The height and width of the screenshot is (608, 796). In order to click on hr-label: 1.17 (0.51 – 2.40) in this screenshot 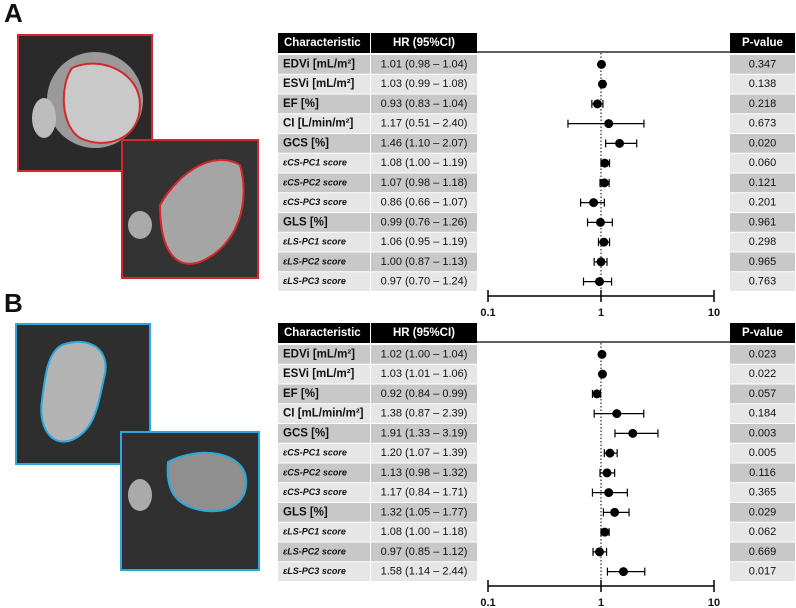, I will do `click(424, 124)`.